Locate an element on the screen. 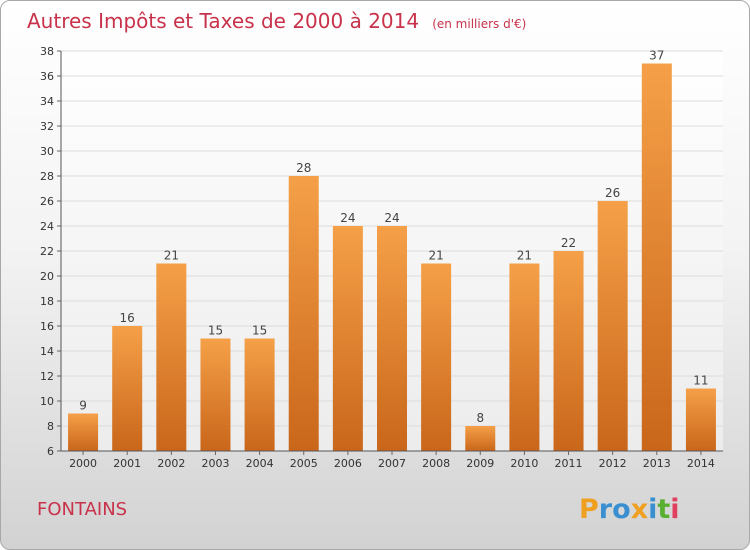 This screenshot has width=750, height=550. bar-value-label: 26 is located at coordinates (612, 193).